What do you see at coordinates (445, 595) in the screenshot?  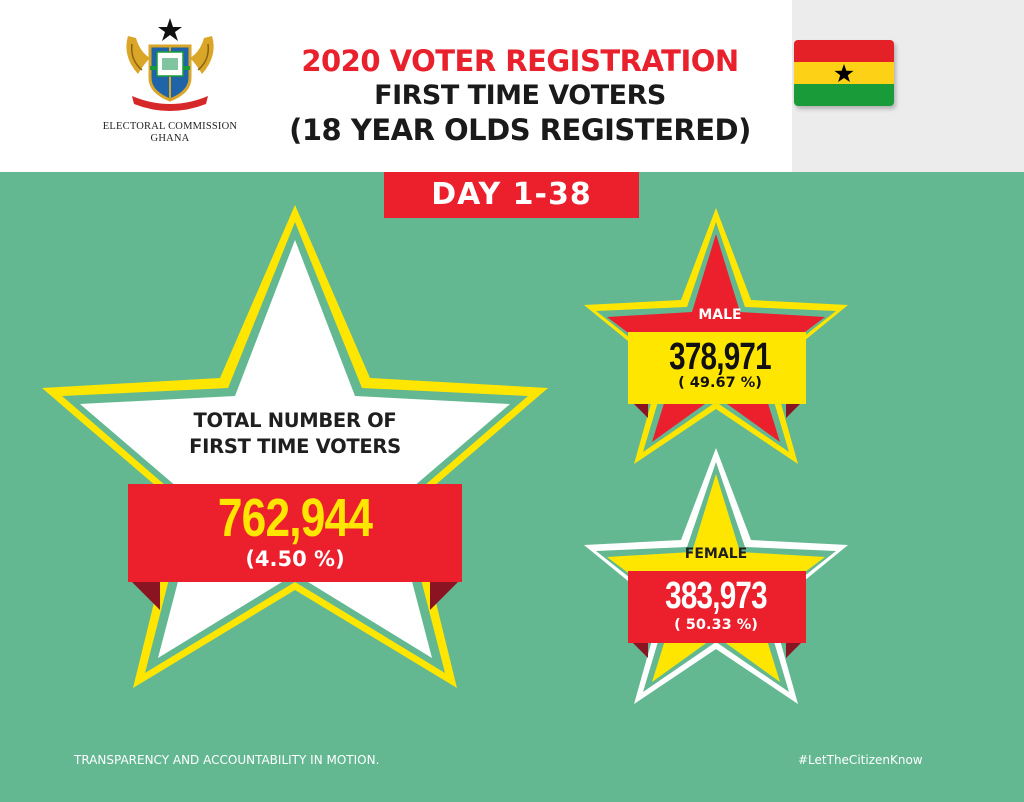 I see `total-ribbon-tail-right` at bounding box center [445, 595].